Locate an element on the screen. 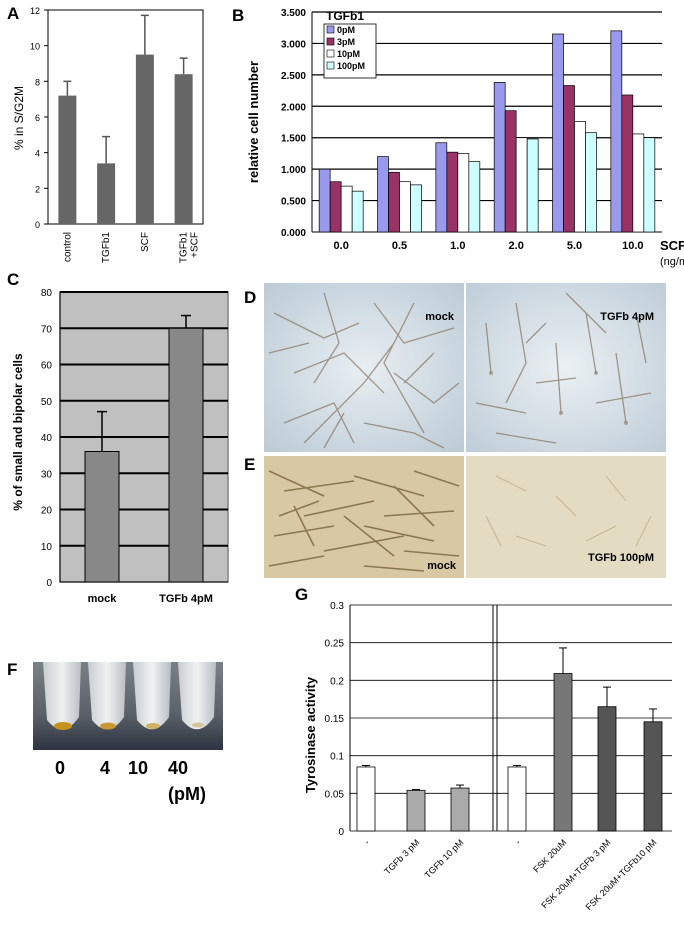 The width and height of the screenshot is (684, 935). photo-e-mock: mock is located at coordinates (364, 517).